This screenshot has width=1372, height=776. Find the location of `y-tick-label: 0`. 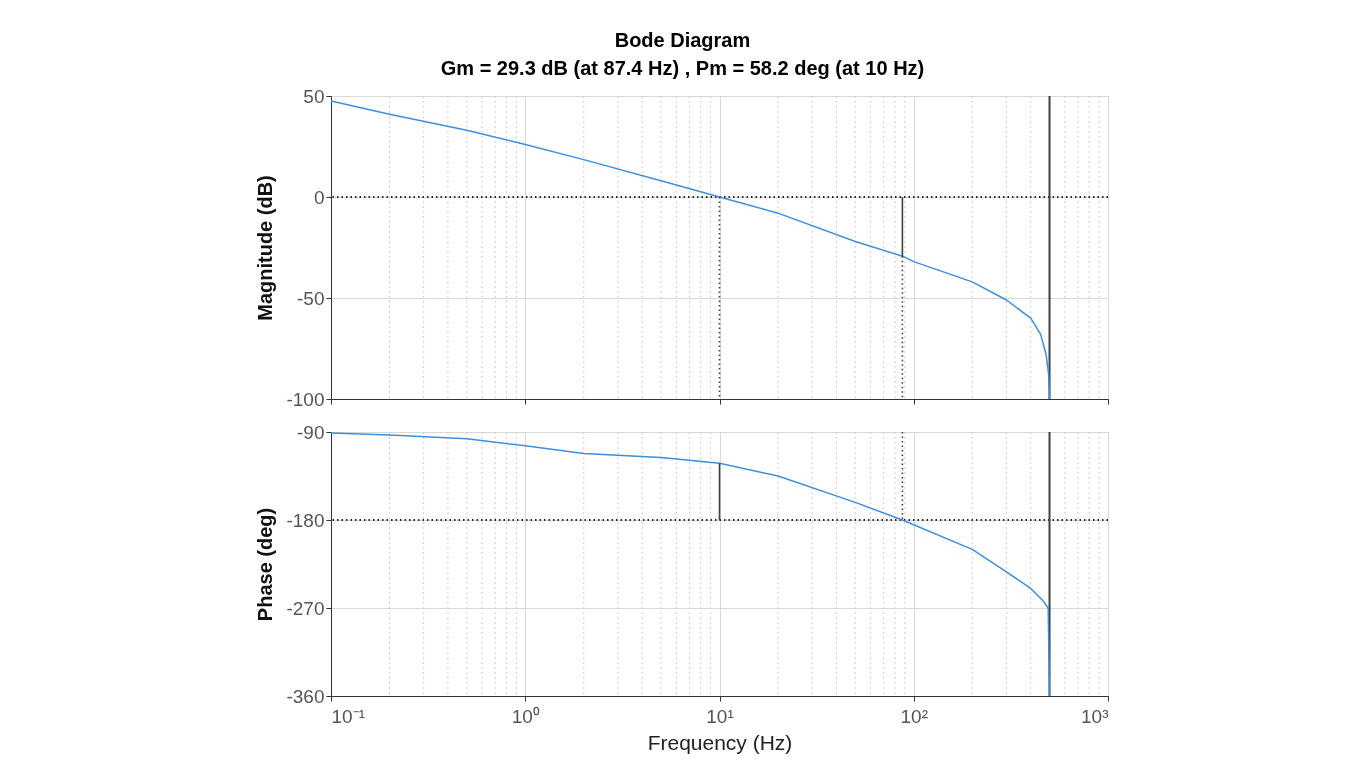

y-tick-label: 0 is located at coordinates (319, 197).